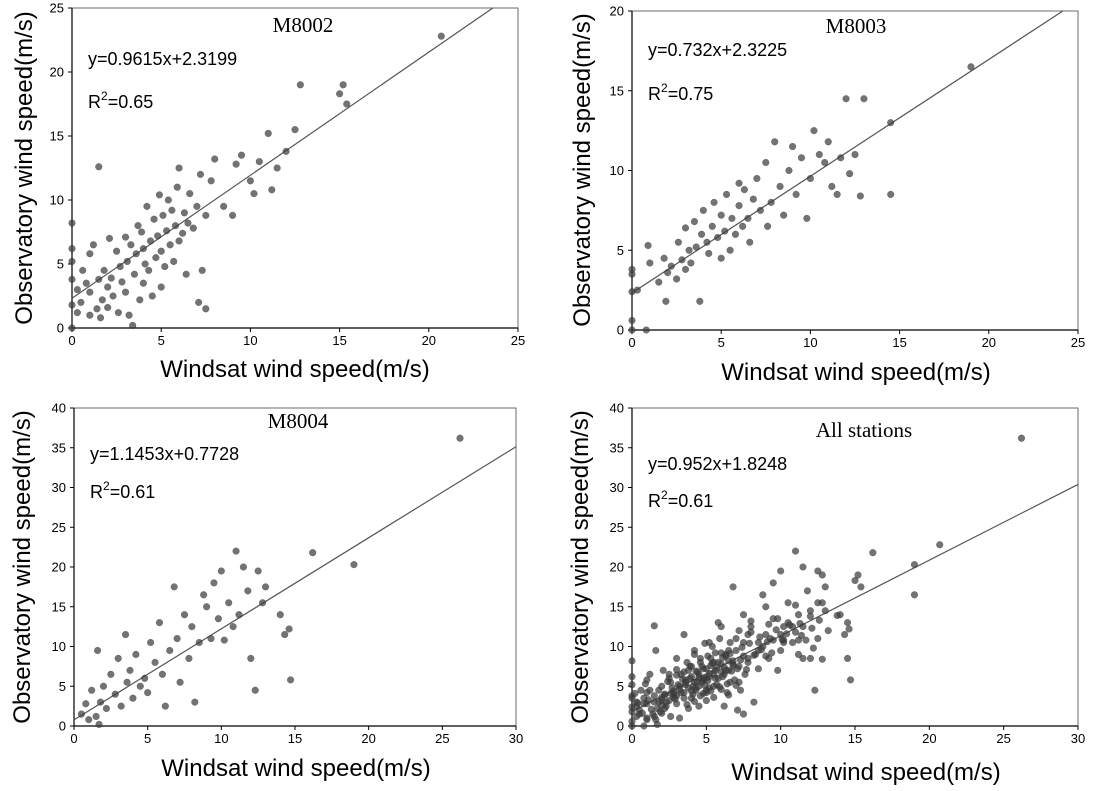 The width and height of the screenshot is (1097, 791). Describe the element at coordinates (617, 408) in the screenshot. I see `y-tick-label: 40` at that location.